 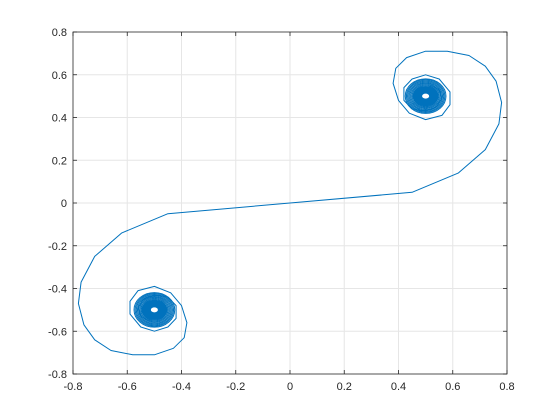 What do you see at coordinates (59, 76) in the screenshot?
I see `y-tick-label: 0.6` at bounding box center [59, 76].